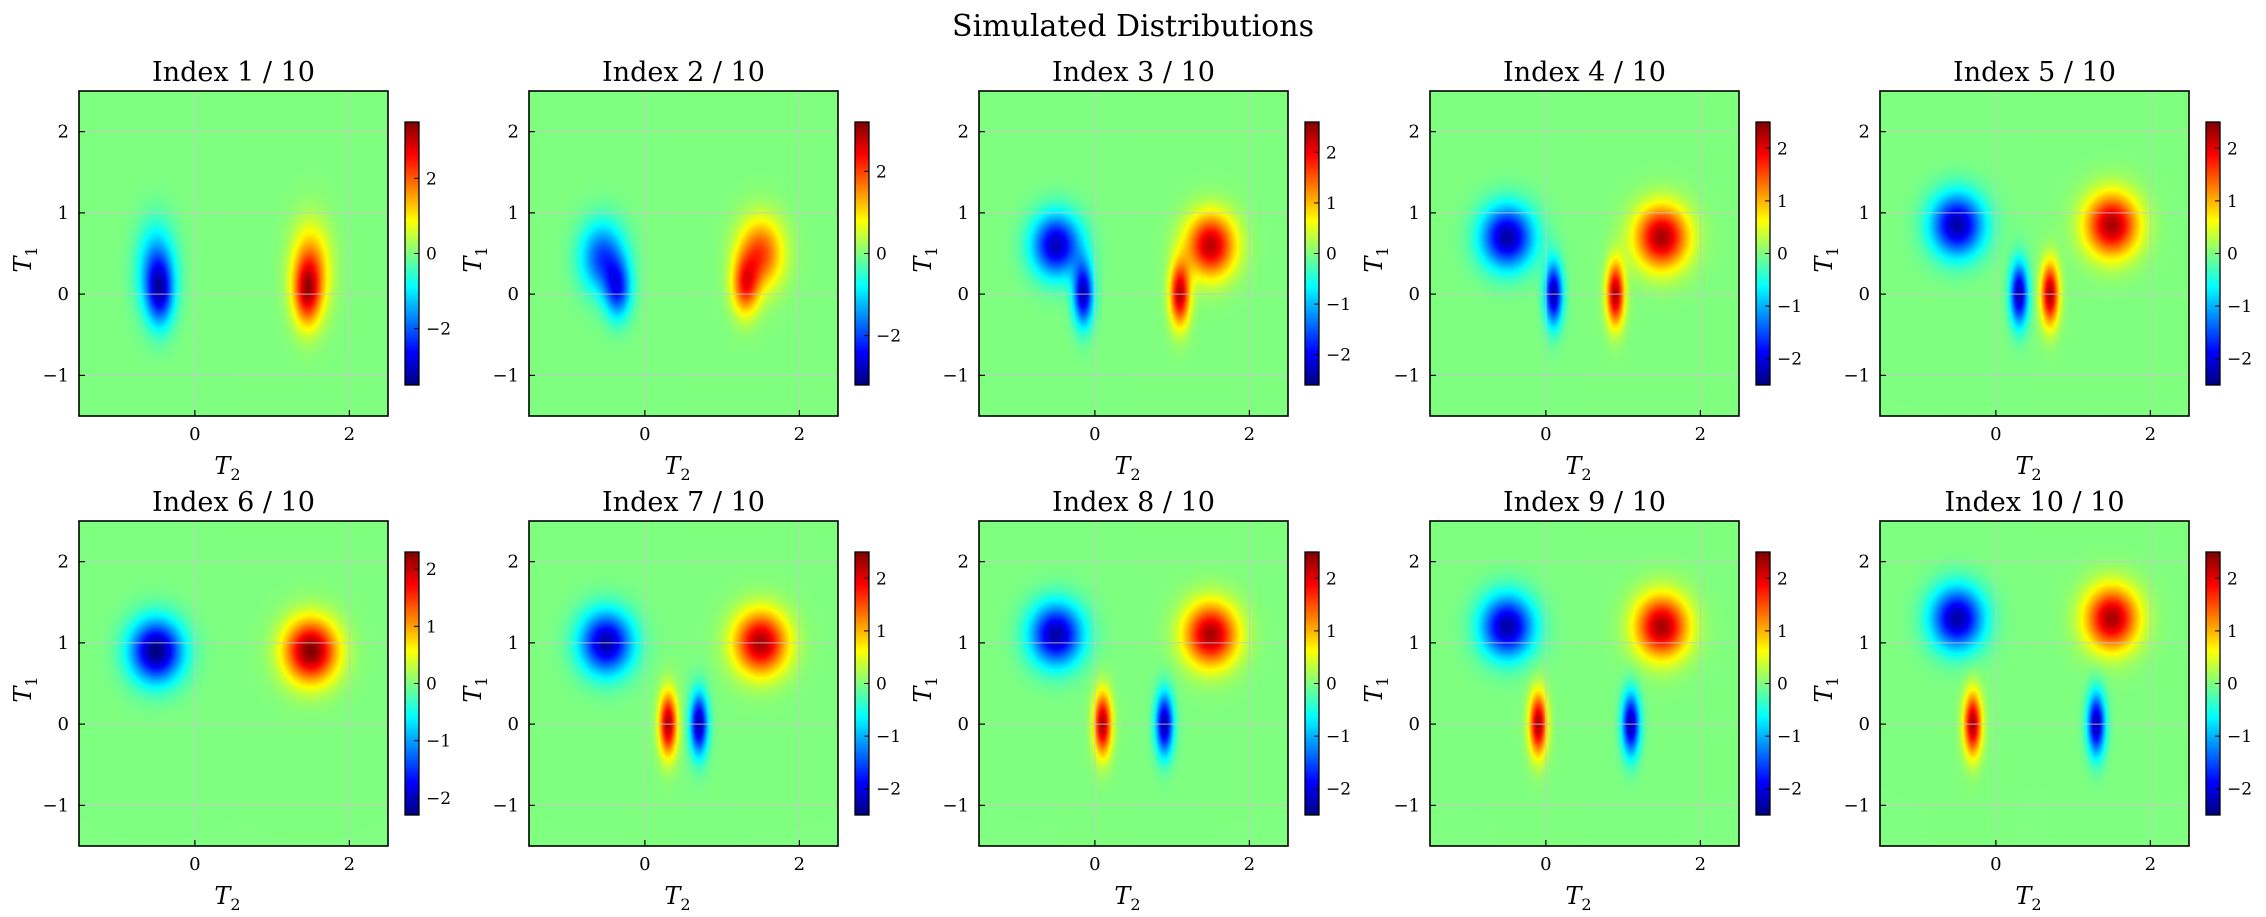  Describe the element at coordinates (233, 502) in the screenshot. I see `panel-title: Index 6 / 10` at that location.